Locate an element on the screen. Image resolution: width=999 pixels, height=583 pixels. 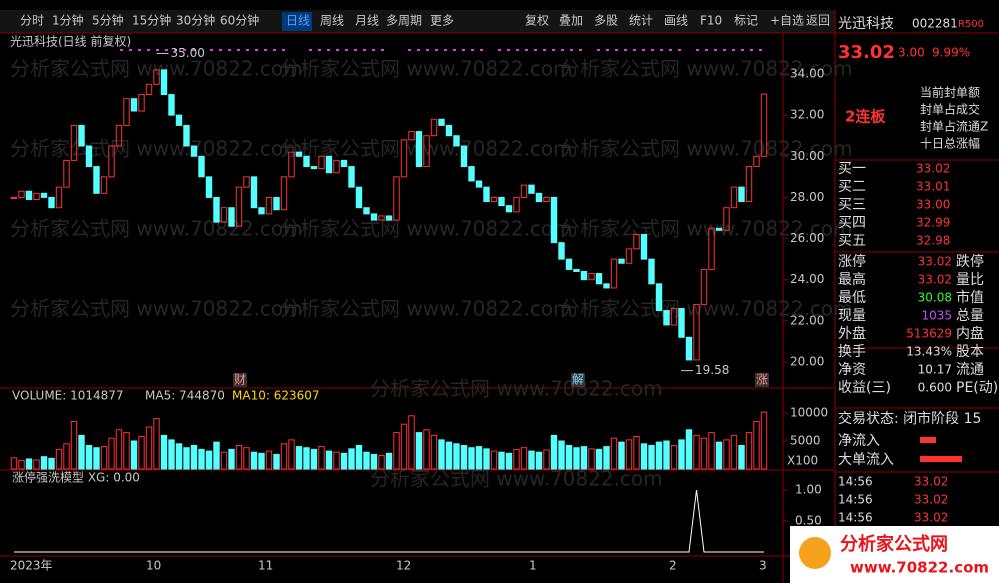
indicator-label: 涨停强洗模型 XG: 0.00 is located at coordinates (76, 477).